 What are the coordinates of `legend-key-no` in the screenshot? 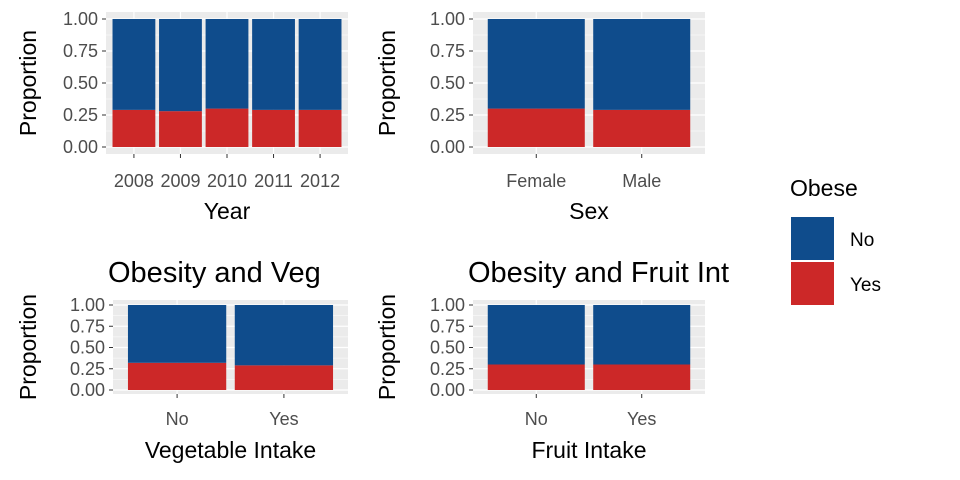 It's located at (812, 238).